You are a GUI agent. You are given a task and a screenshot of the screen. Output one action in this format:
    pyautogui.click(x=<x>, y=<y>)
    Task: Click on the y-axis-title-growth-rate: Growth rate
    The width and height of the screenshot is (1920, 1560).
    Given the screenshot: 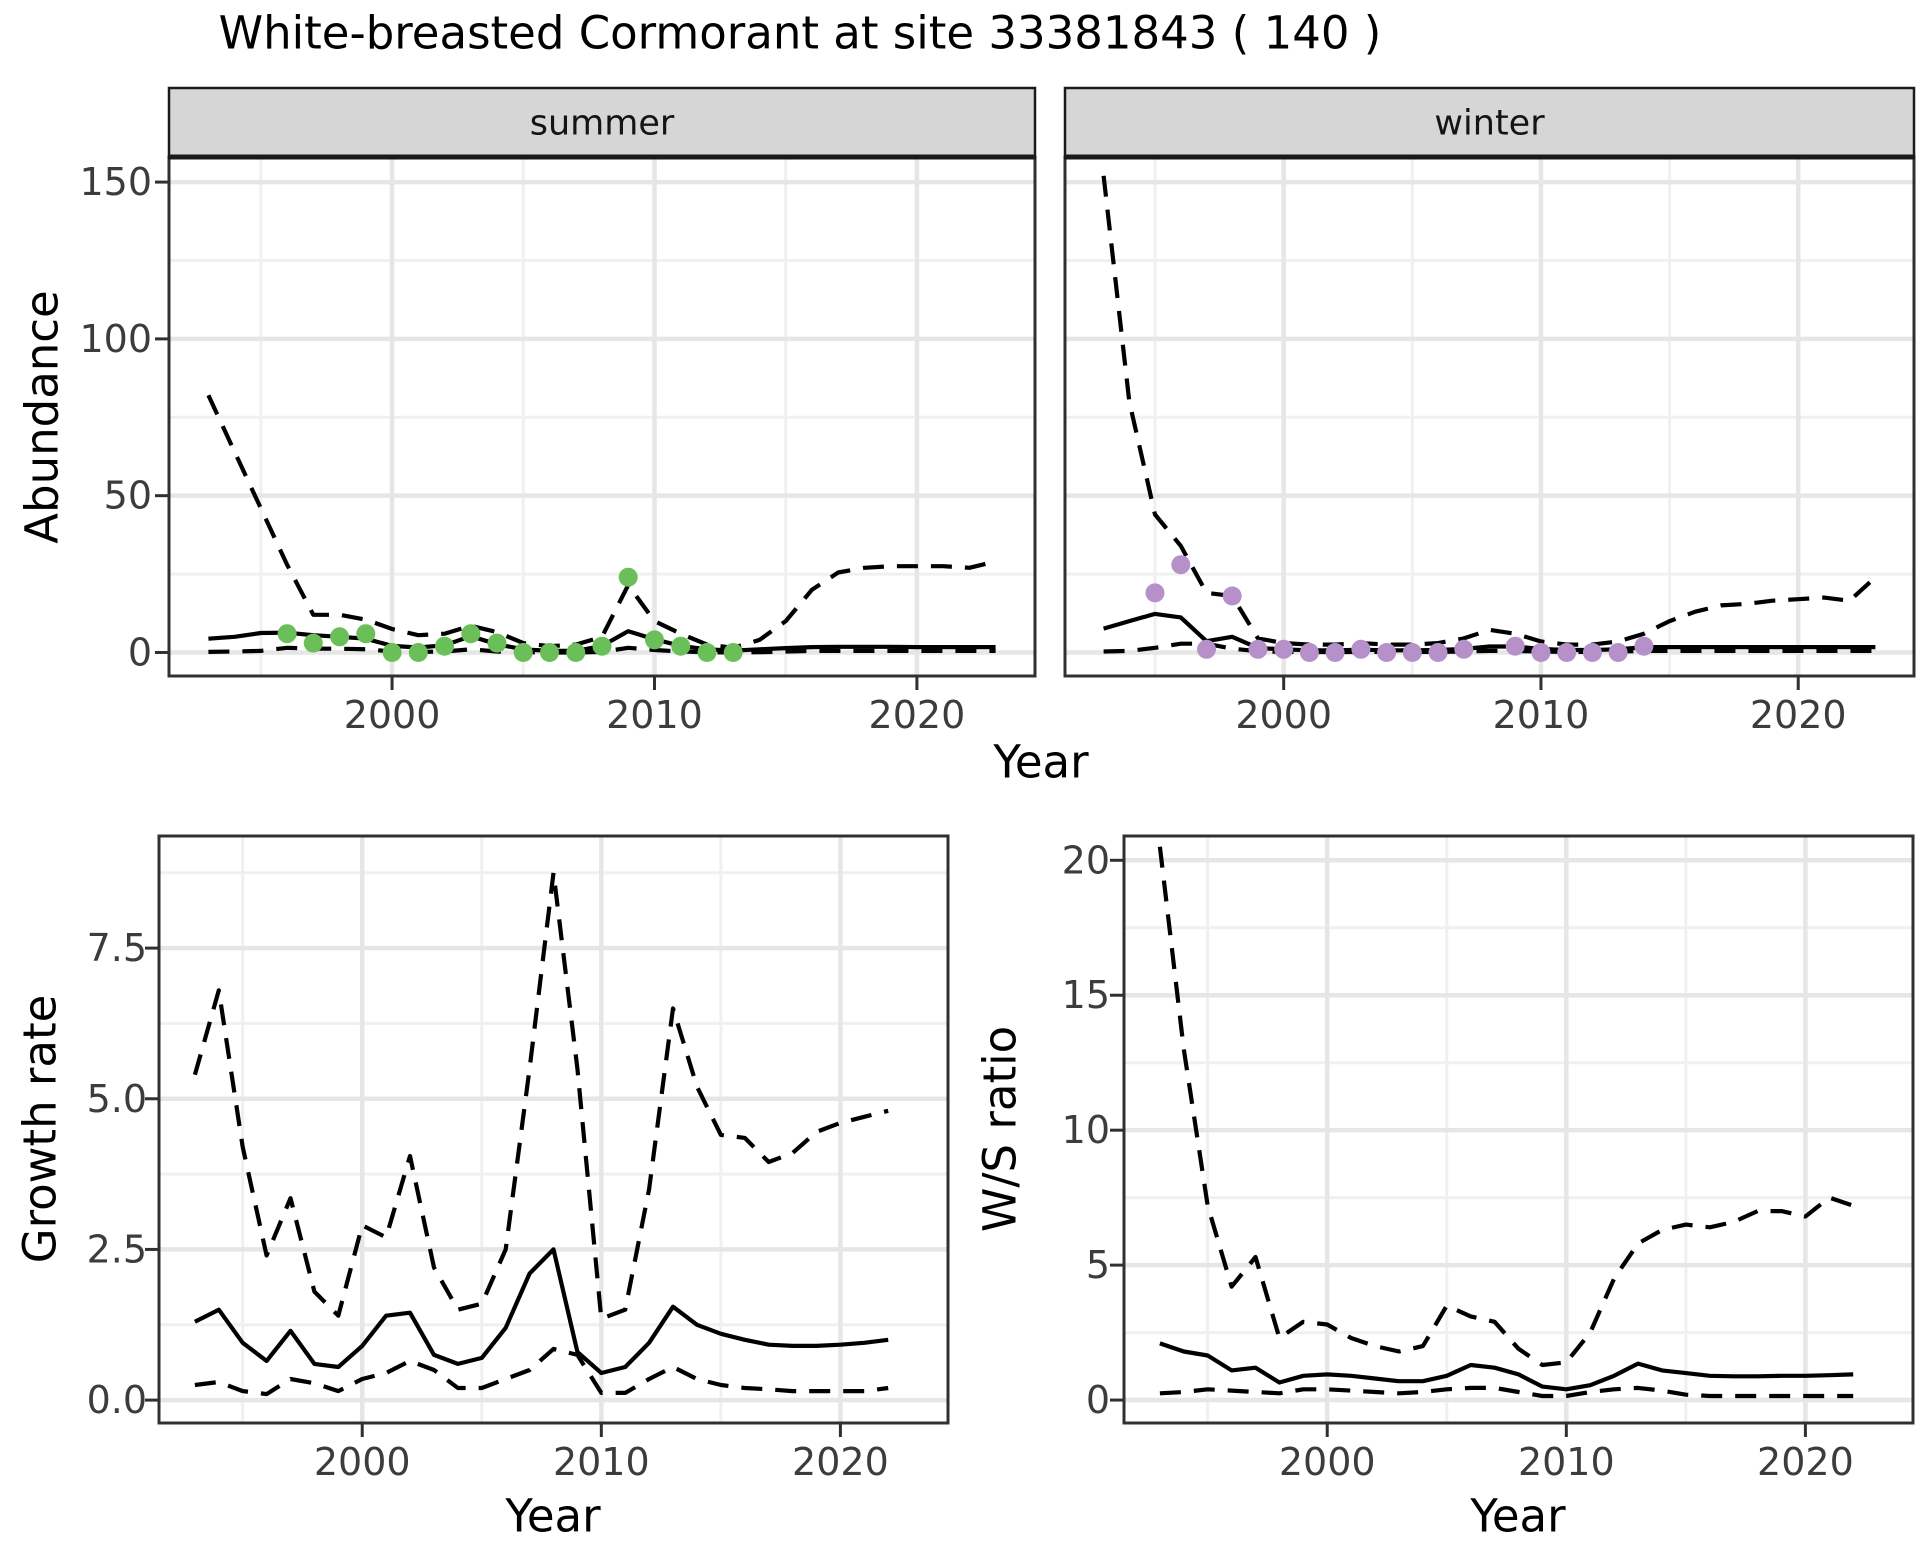 What is the action you would take?
    pyautogui.click(x=40, y=1129)
    